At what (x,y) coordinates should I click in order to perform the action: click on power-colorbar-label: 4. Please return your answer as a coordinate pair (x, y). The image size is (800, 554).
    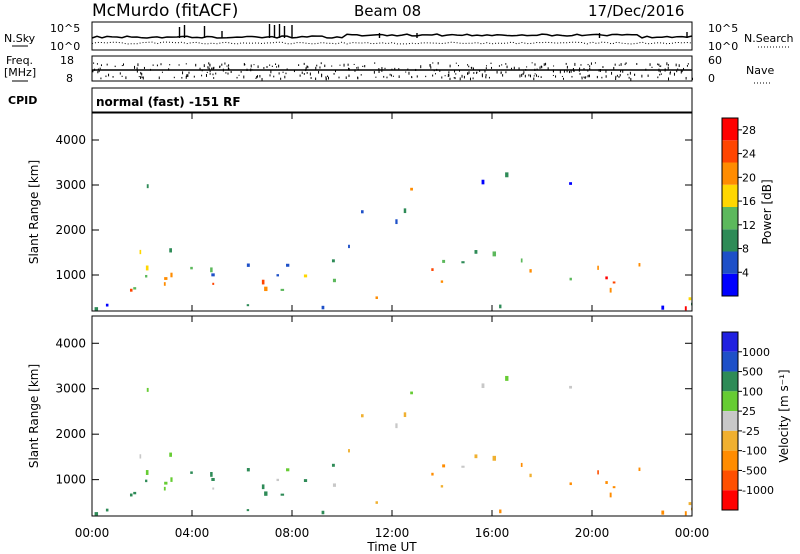
    Looking at the image, I should click on (745, 272).